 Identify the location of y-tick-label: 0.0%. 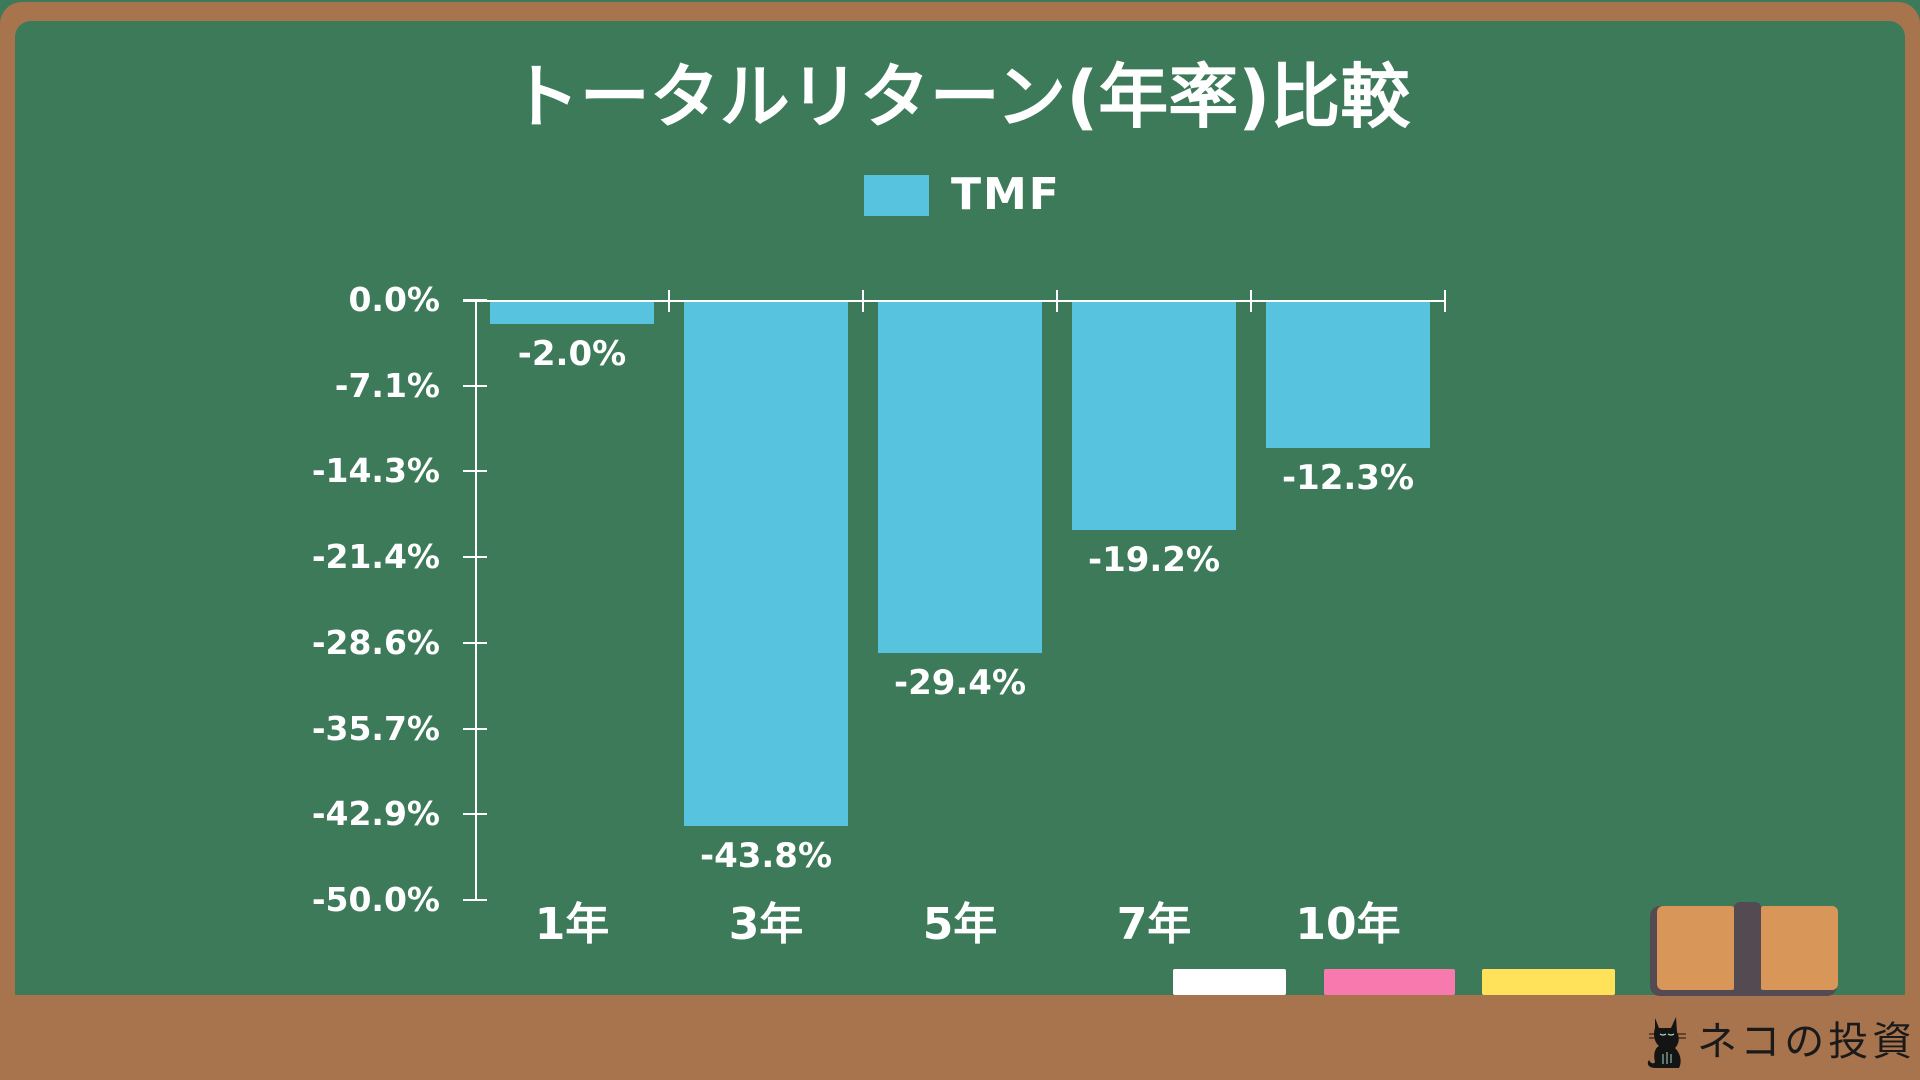
(394, 299).